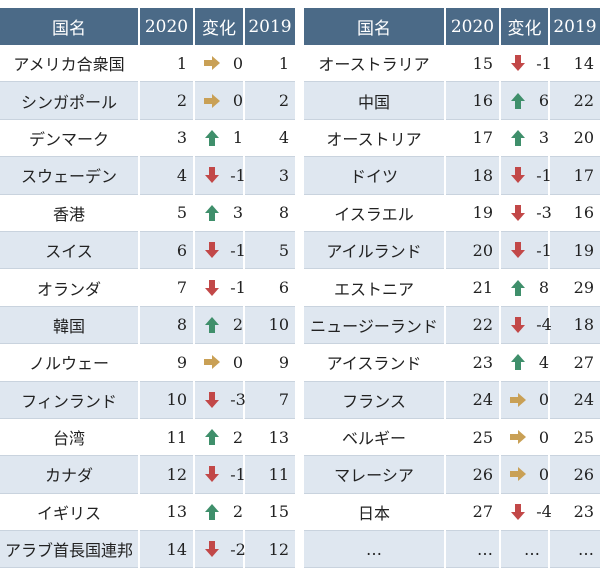 This screenshot has width=600, height=578. I want to click on table-row: 中国 16 6 22, so click(452, 100).